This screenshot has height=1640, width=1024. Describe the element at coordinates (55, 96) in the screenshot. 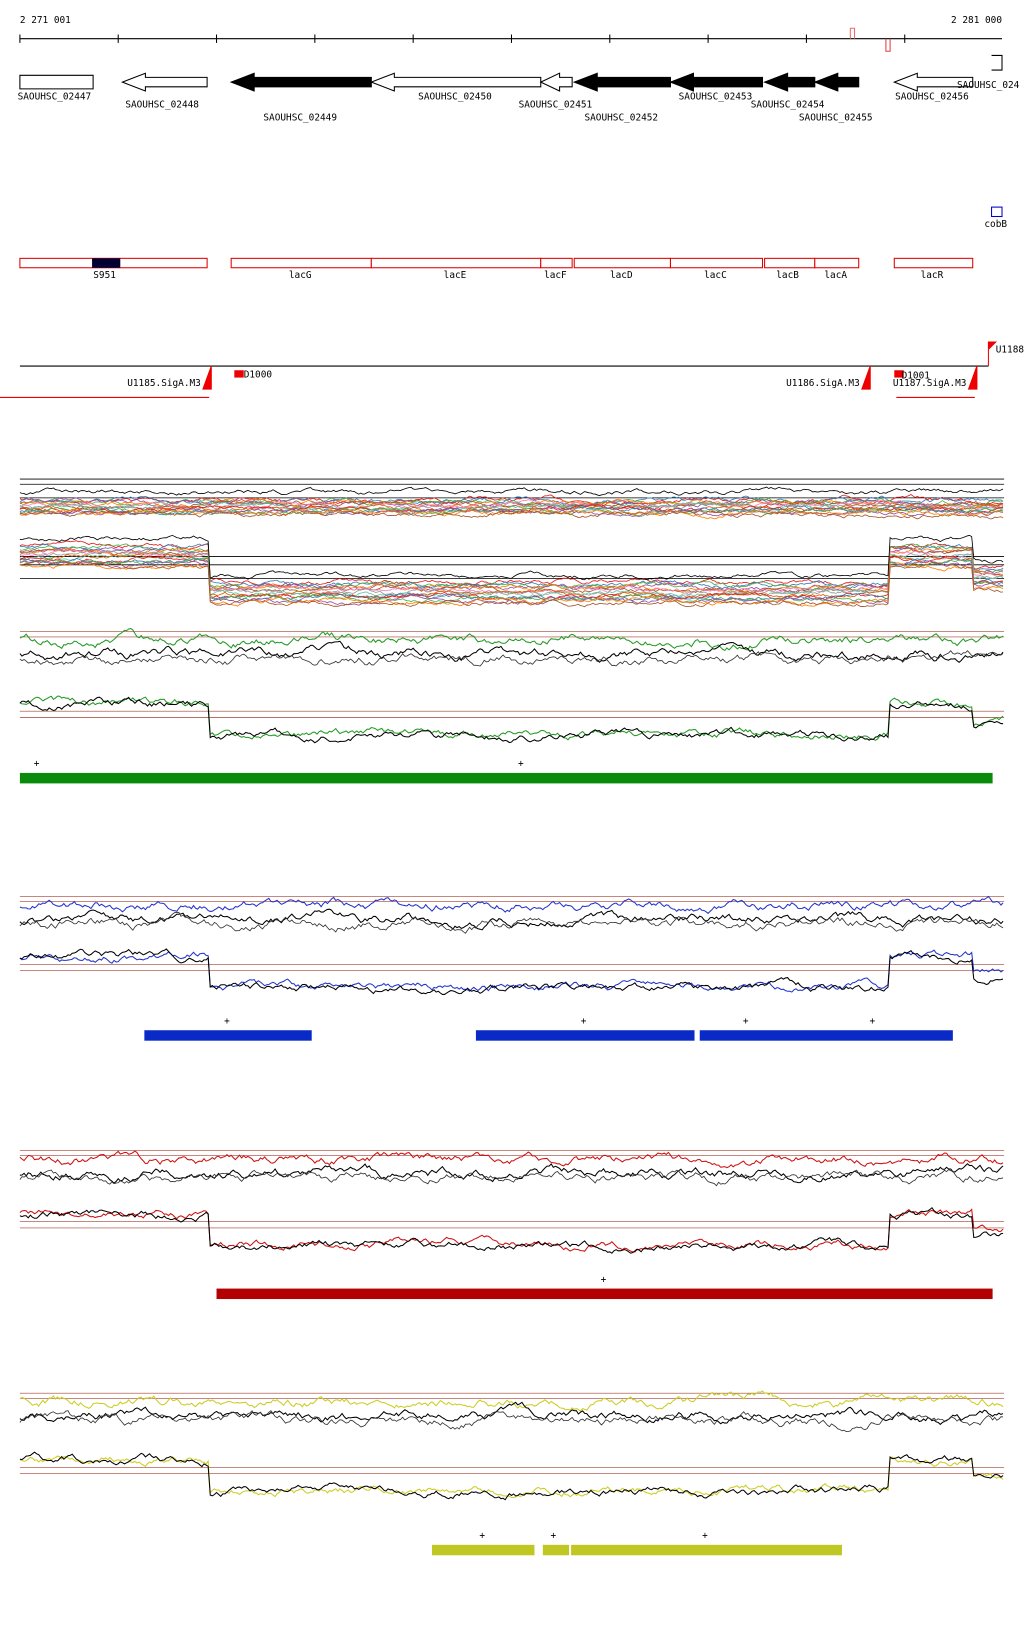

I see `gene-label: SAOUHSC_02447` at that location.